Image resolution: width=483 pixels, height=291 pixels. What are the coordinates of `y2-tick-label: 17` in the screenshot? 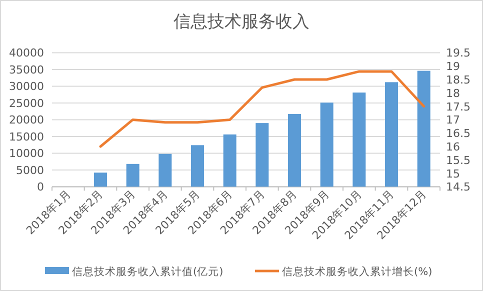 It's located at (453, 120).